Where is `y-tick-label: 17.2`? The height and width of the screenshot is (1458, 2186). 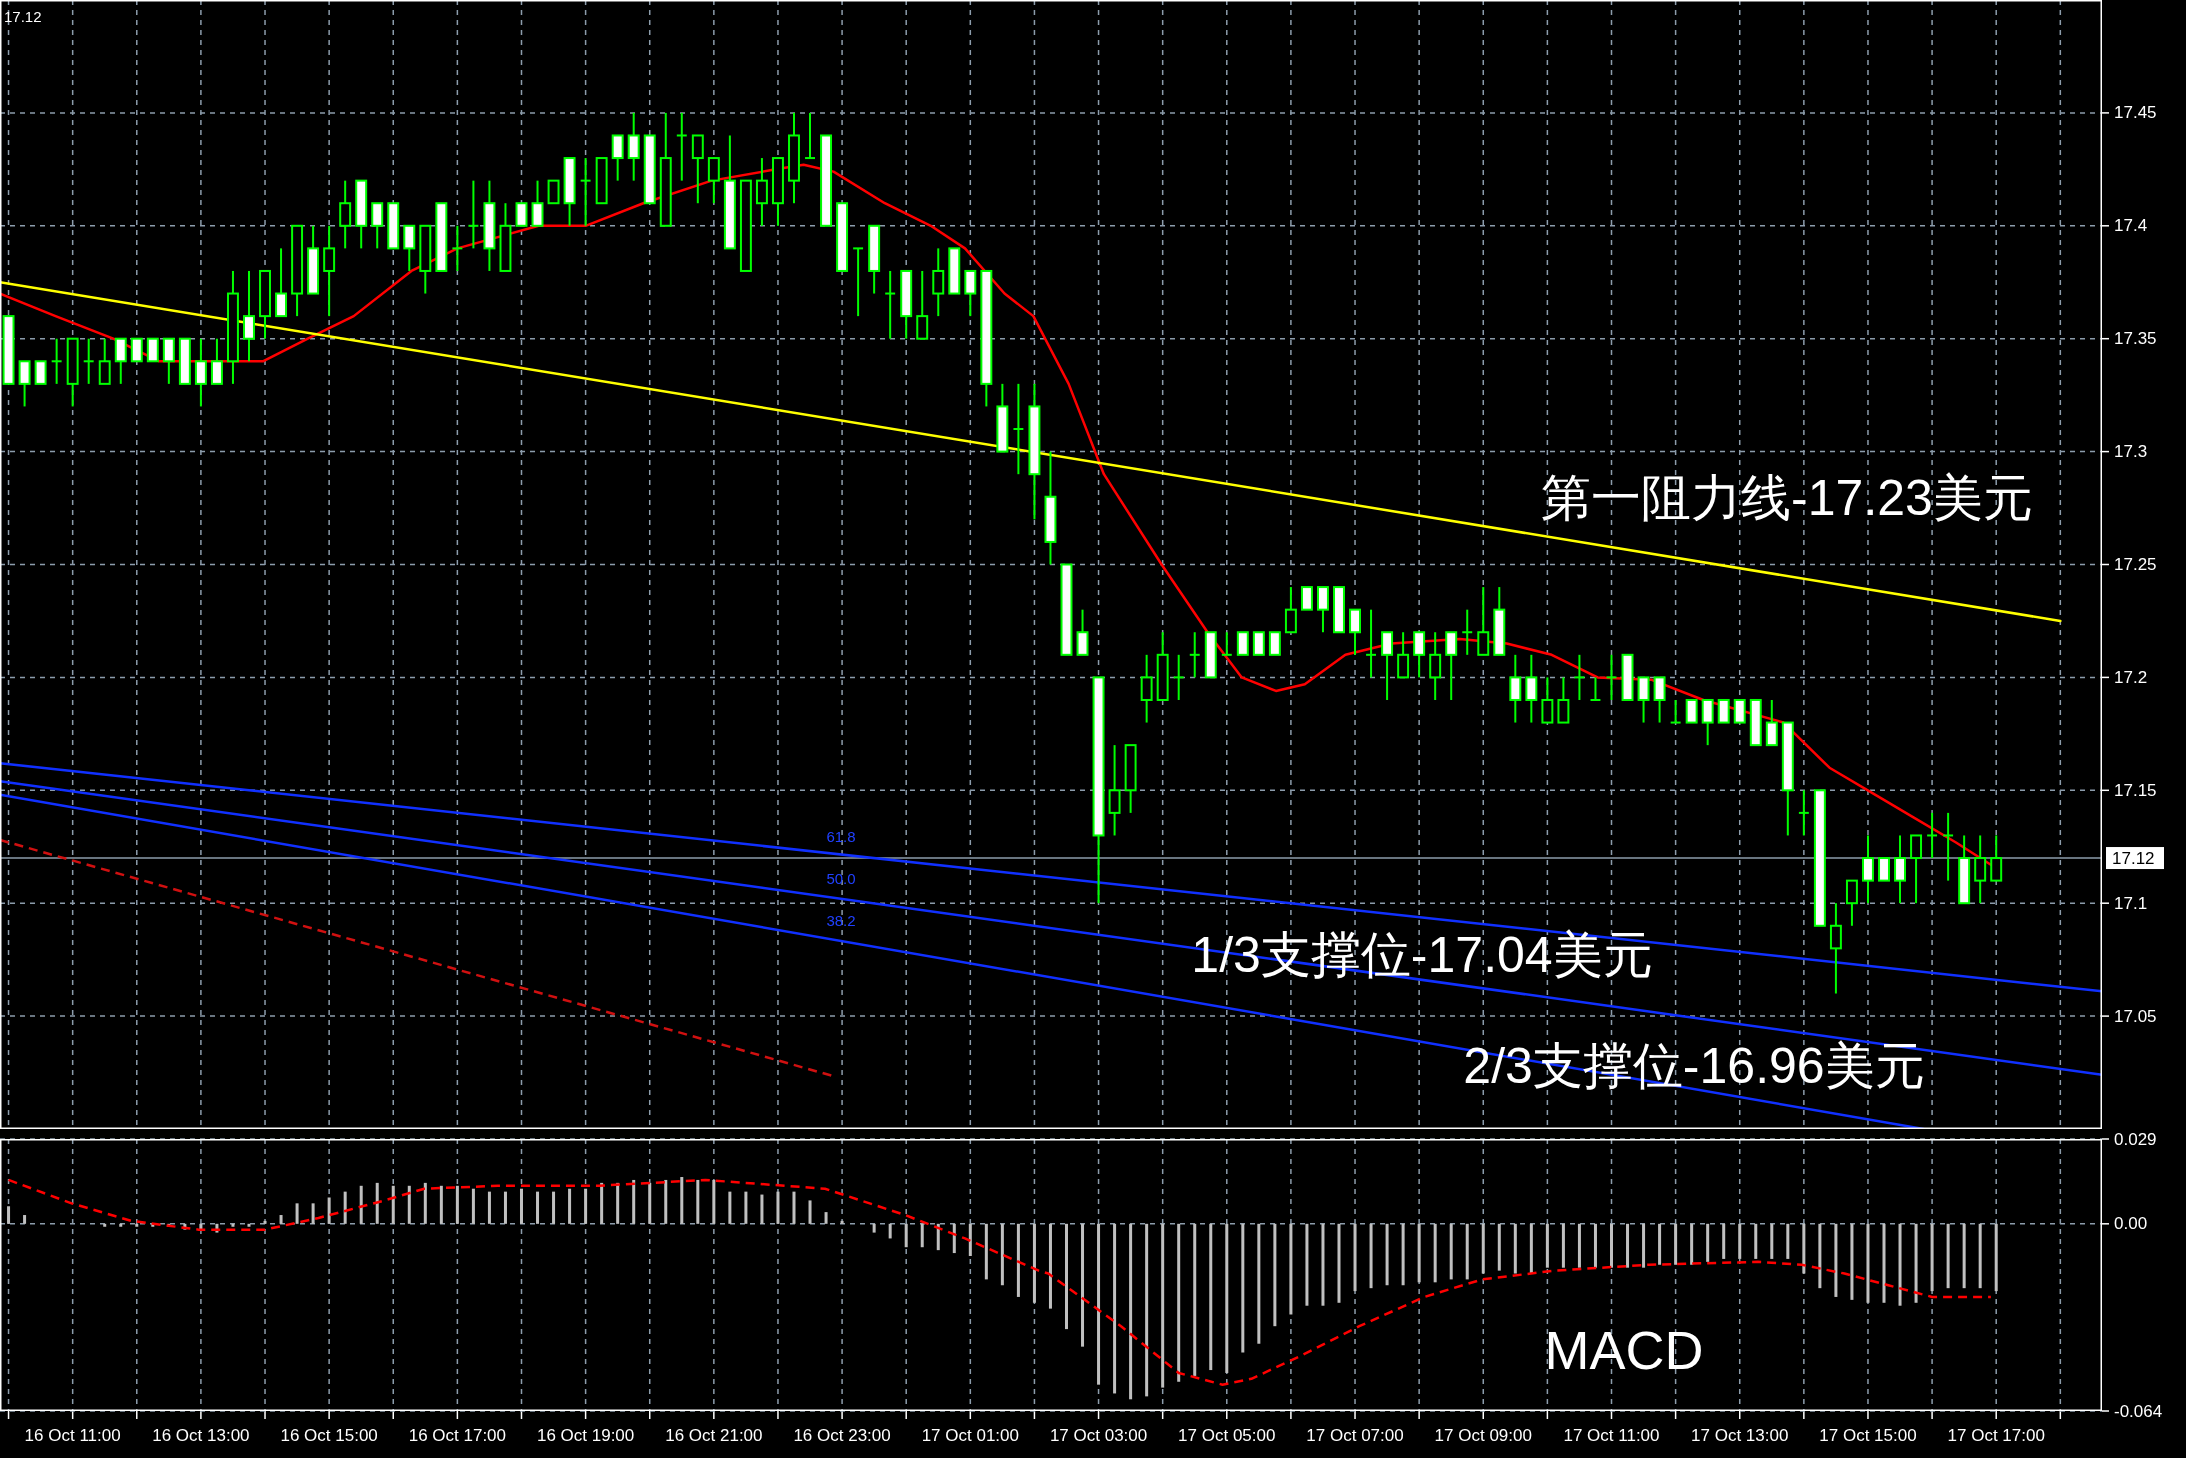 y-tick-label: 17.2 is located at coordinates (2131, 677).